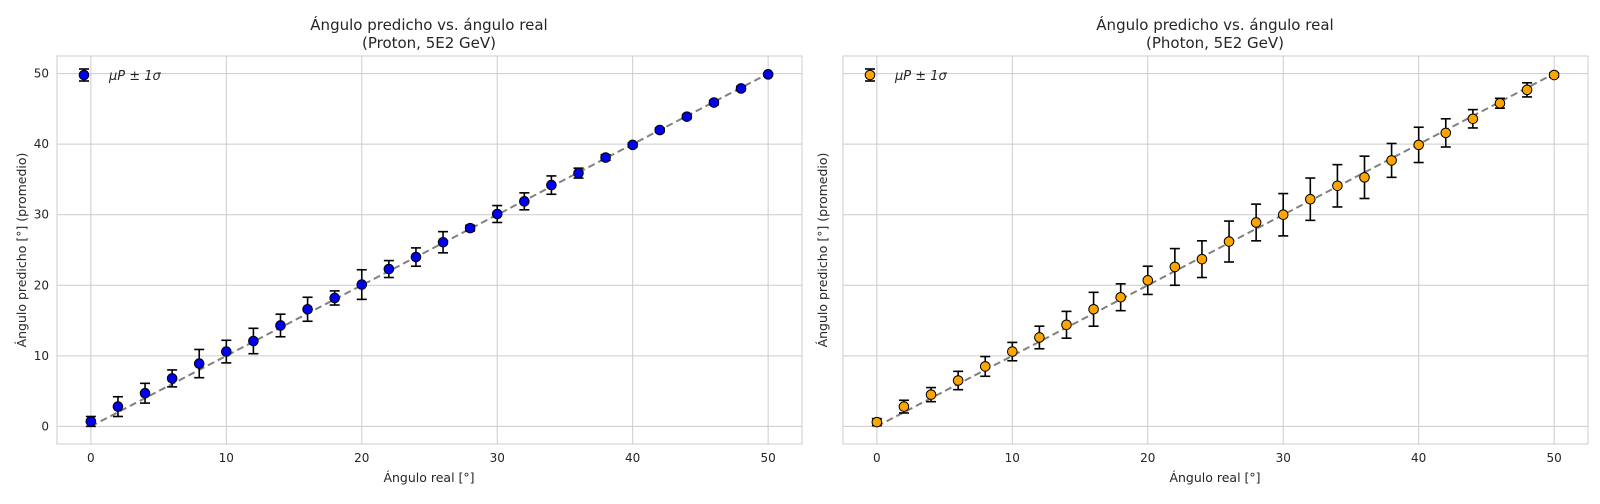 The image size is (1600, 504). I want to click on y-tick-label: 40, so click(41, 144).